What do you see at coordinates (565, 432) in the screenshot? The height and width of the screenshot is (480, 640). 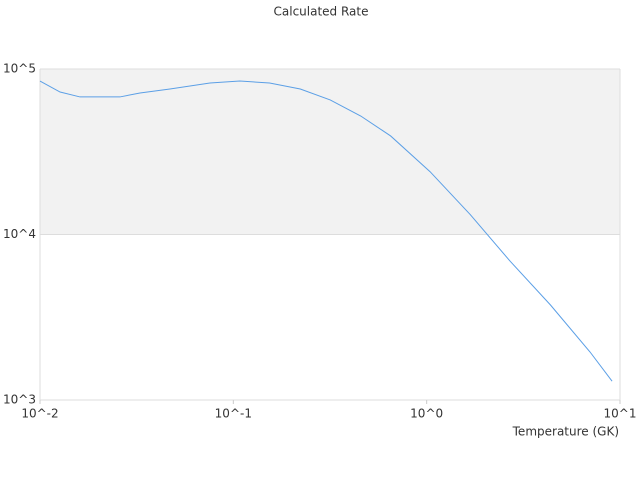 I see `x-axis-label: Temperature (GK)` at bounding box center [565, 432].